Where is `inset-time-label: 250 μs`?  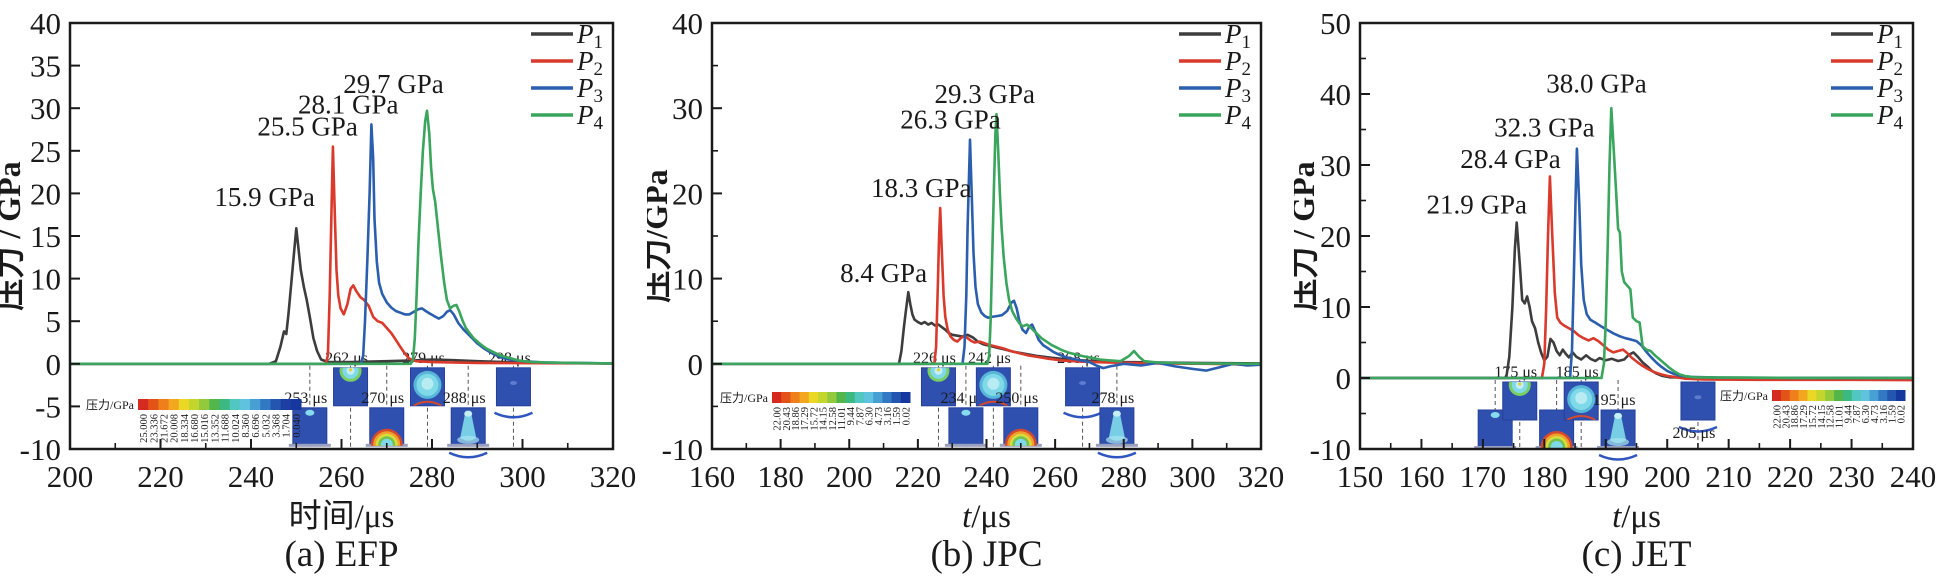 inset-time-label: 250 μs is located at coordinates (1016, 398).